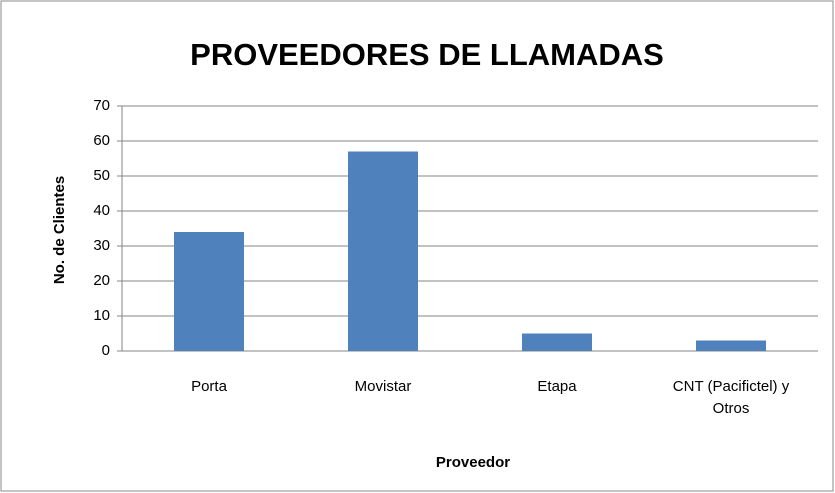  Describe the element at coordinates (101, 105) in the screenshot. I see `y-tick-label: 70` at that location.